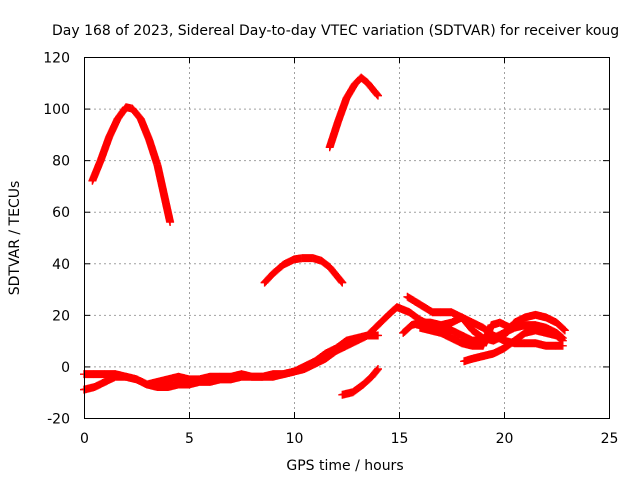  I want to click on x-tick-label: 10, so click(295, 439).